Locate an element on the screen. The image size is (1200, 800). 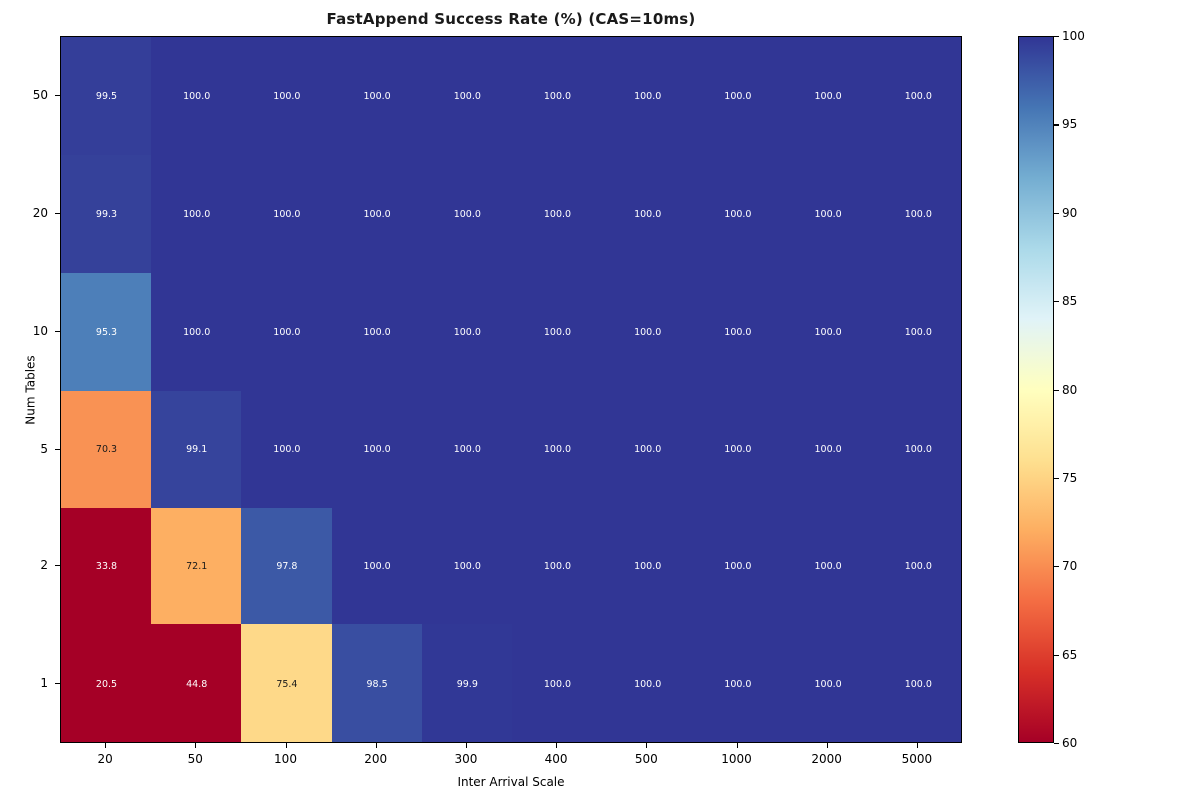
heatmap-cell: 95.3 is located at coordinates (106, 332).